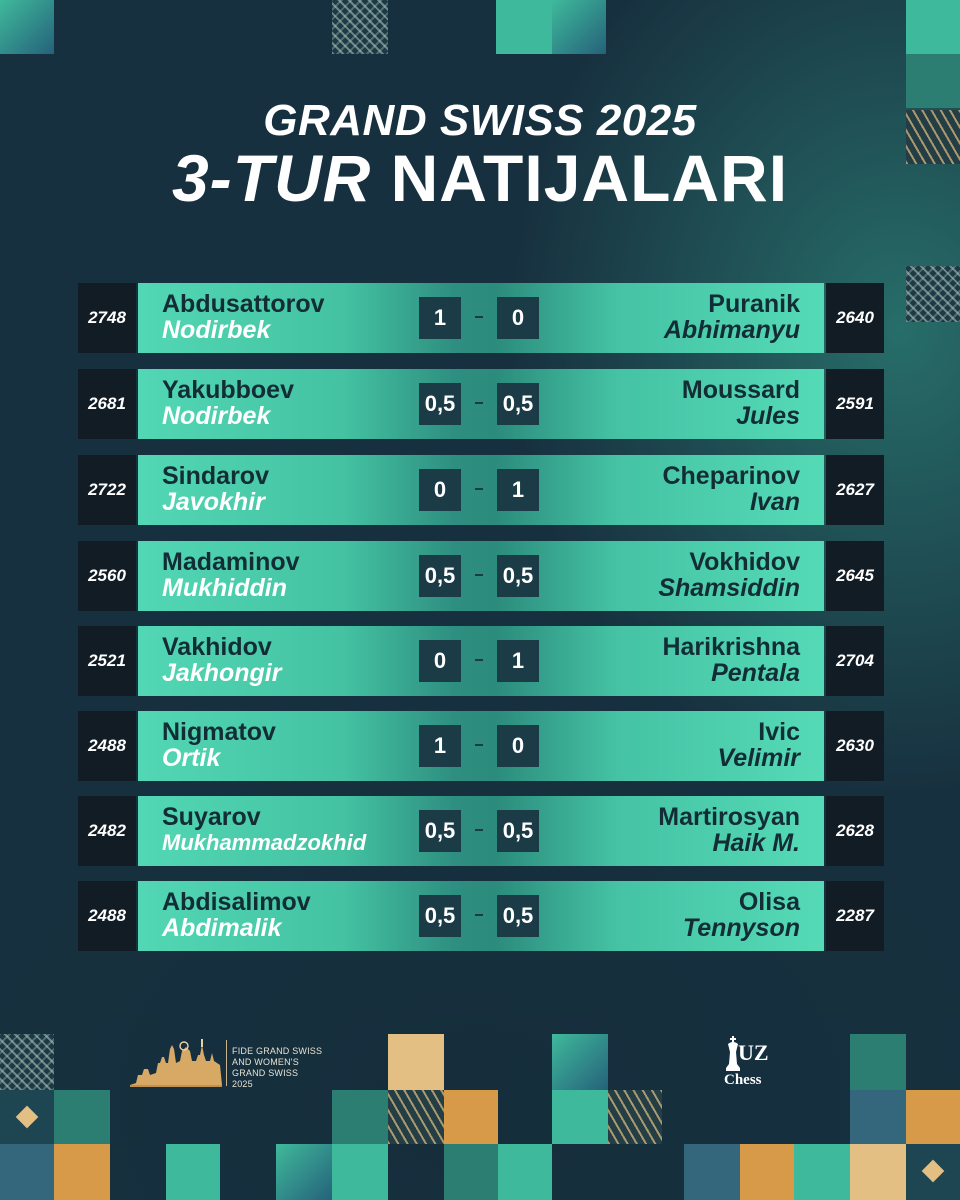  Describe the element at coordinates (222, 673) in the screenshot. I see `left-first-name: Jakhongir` at that location.